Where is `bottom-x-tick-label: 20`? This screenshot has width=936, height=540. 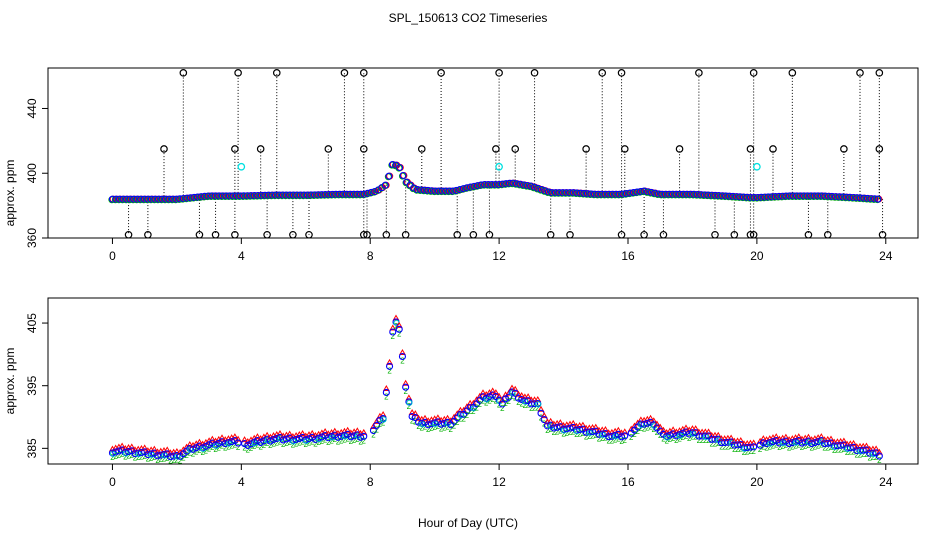
bottom-x-tick-label: 20 is located at coordinates (757, 482).